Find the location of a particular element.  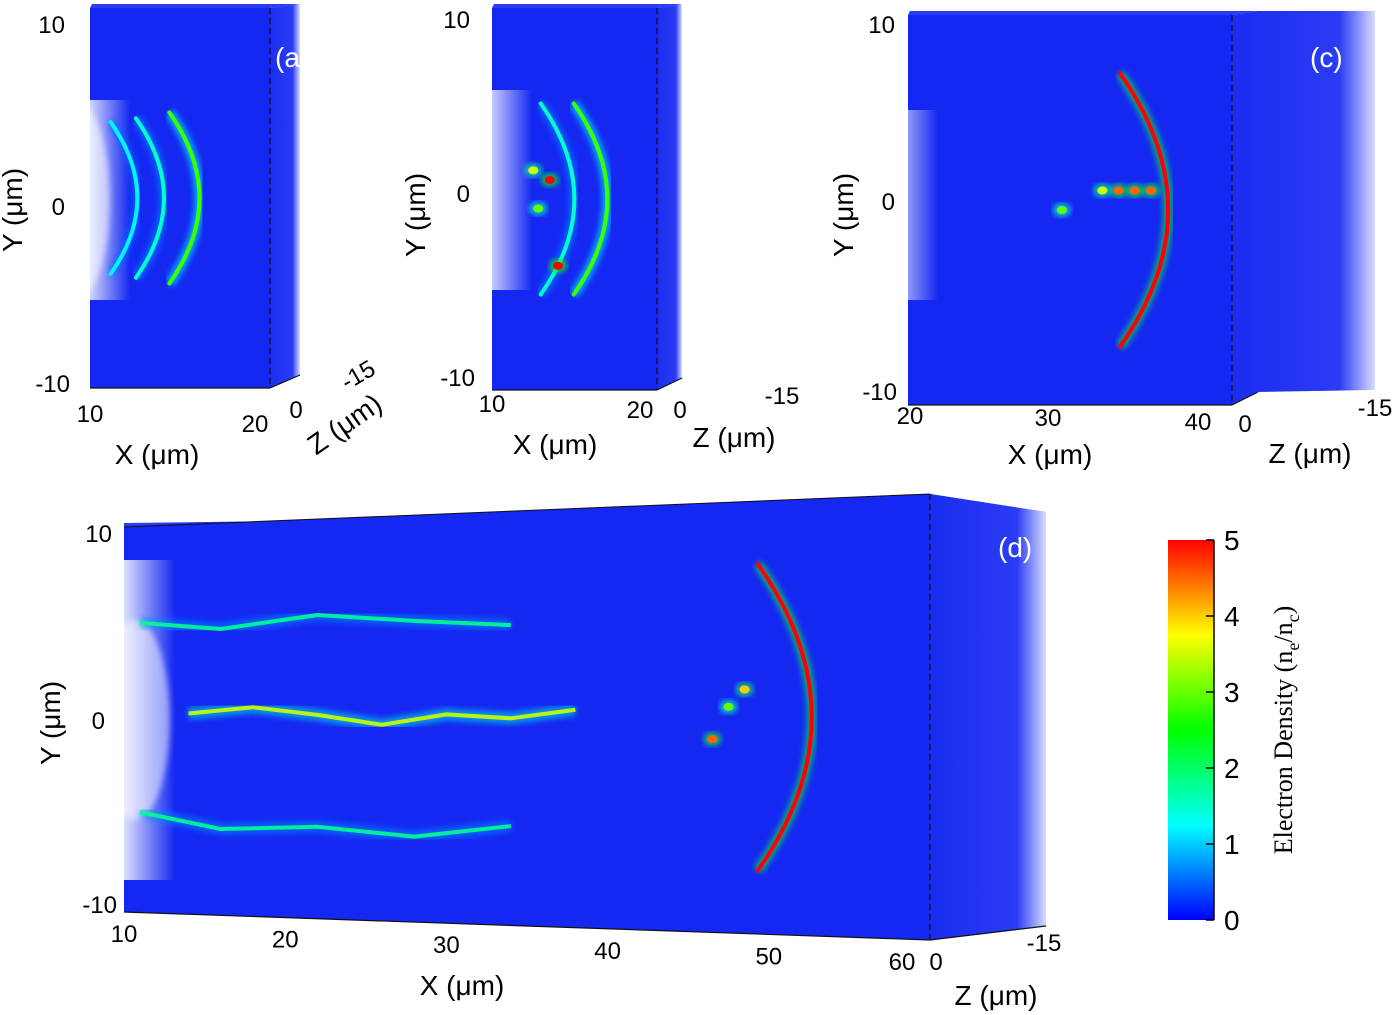

panel-d-x-label: X (μm) is located at coordinates (462, 985).